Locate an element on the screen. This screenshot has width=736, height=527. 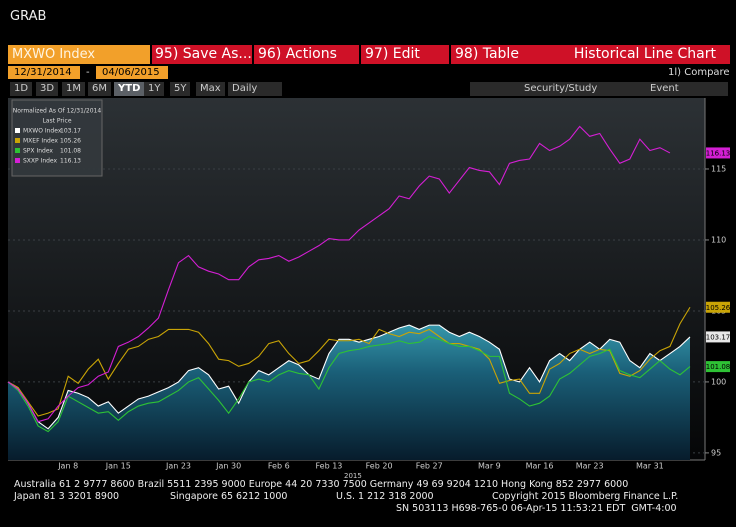
period-button: YTD is located at coordinates (129, 89).